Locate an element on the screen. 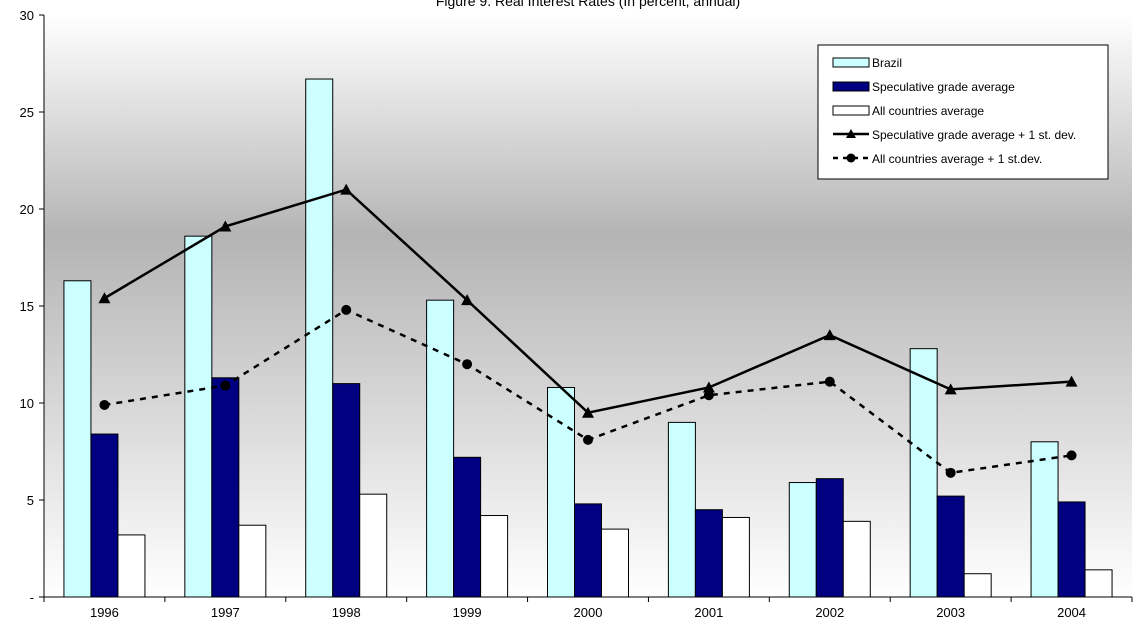 This screenshot has height=630, width=1133. legend-label: Speculative grade average + 1 st. dev. is located at coordinates (974, 135).